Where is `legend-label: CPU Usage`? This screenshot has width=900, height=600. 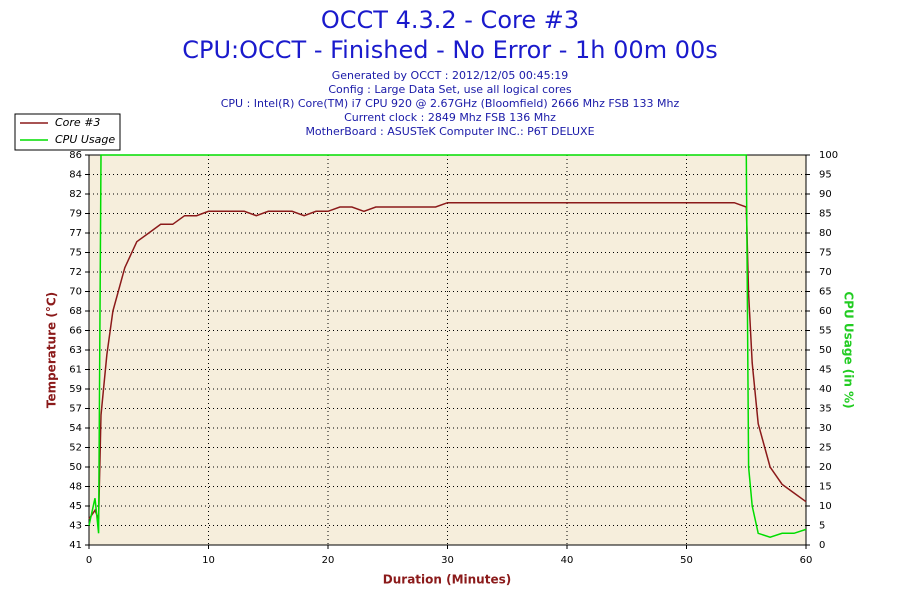
legend-label: CPU Usage is located at coordinates (85, 139).